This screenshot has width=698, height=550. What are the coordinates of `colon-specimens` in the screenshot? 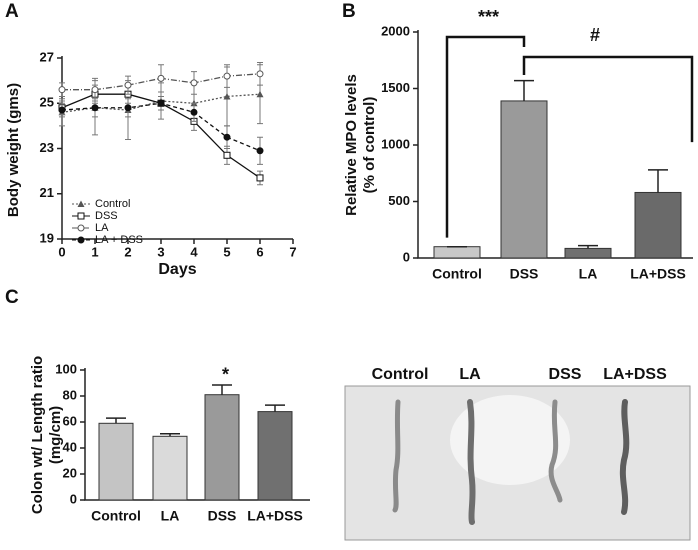 It's located at (511, 462).